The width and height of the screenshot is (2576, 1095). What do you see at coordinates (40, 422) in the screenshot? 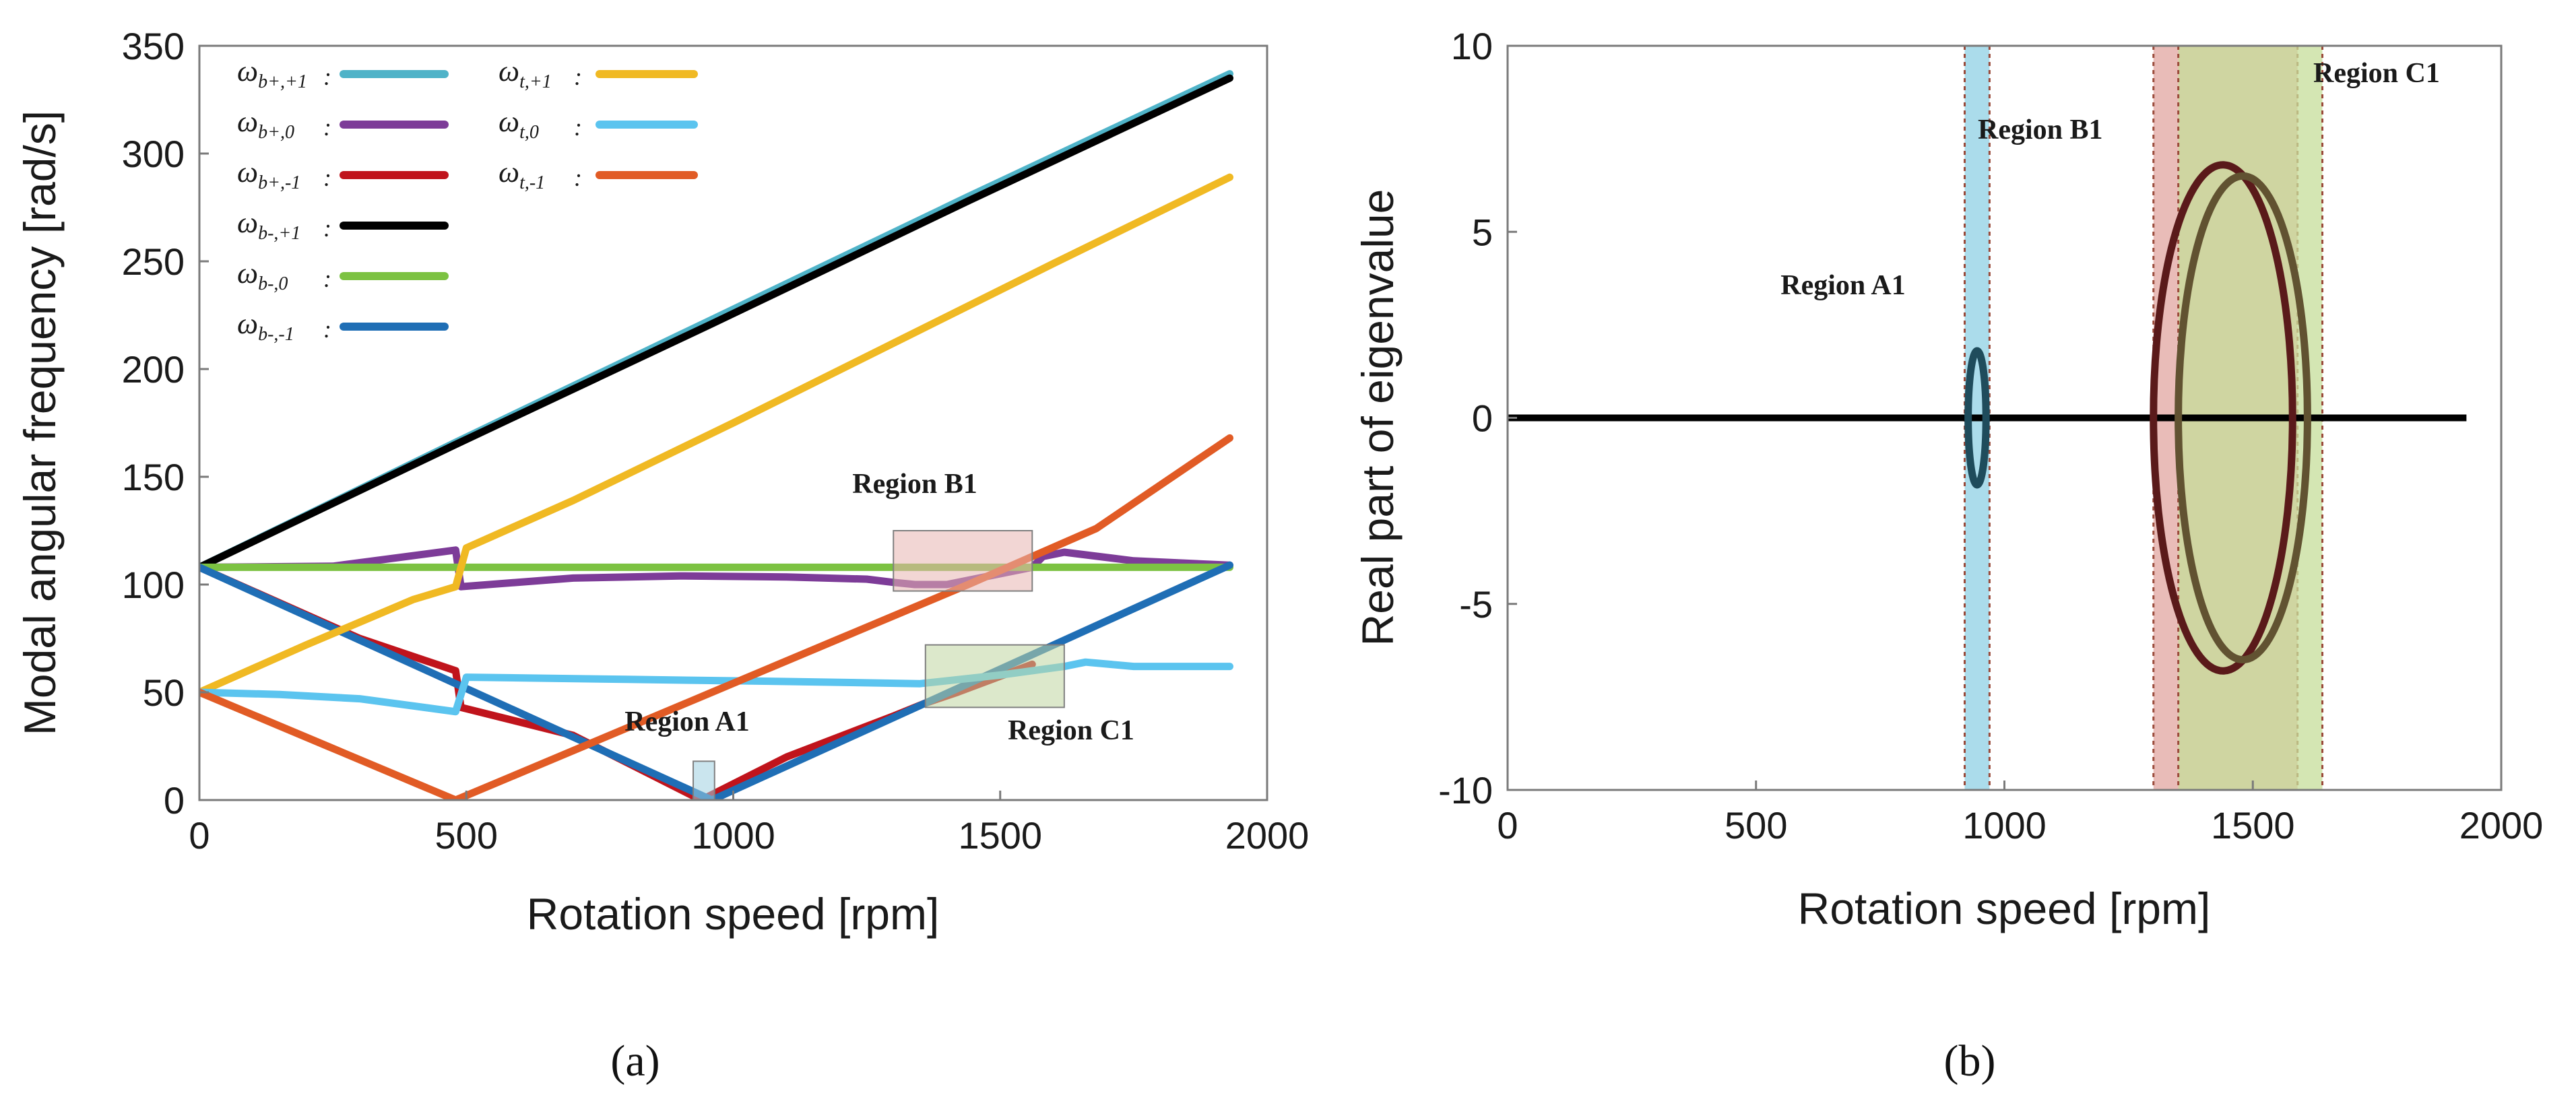
I see `chart-a-ylabel: Modal angular frequency [rad/s]` at bounding box center [40, 422].